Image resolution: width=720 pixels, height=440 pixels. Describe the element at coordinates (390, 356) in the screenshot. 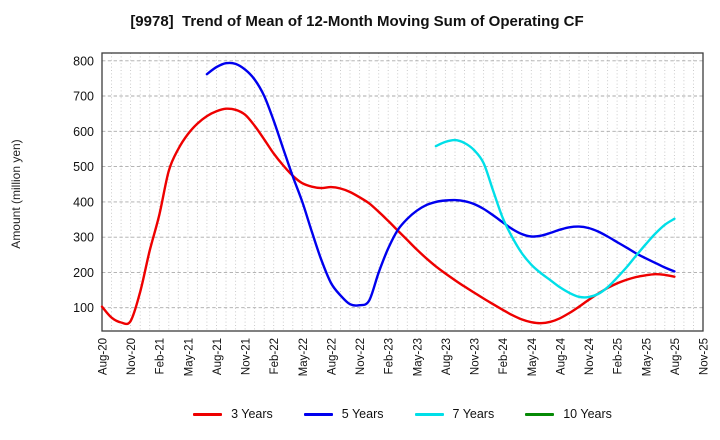

I see `x-tick-label: Feb-23` at that location.